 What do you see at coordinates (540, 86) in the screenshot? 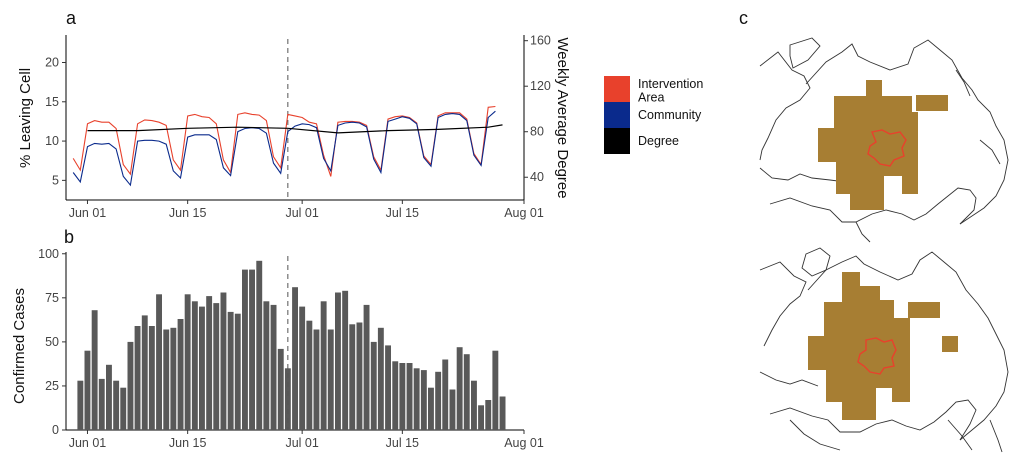
I see `panel-a-y2-tick-label: 120` at bounding box center [540, 86].